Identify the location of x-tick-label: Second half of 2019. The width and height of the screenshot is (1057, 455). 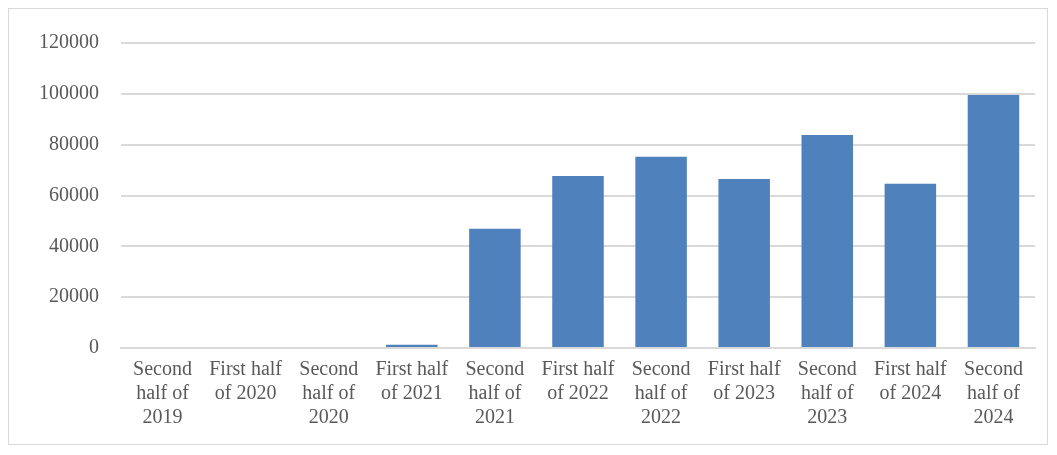
(162, 392).